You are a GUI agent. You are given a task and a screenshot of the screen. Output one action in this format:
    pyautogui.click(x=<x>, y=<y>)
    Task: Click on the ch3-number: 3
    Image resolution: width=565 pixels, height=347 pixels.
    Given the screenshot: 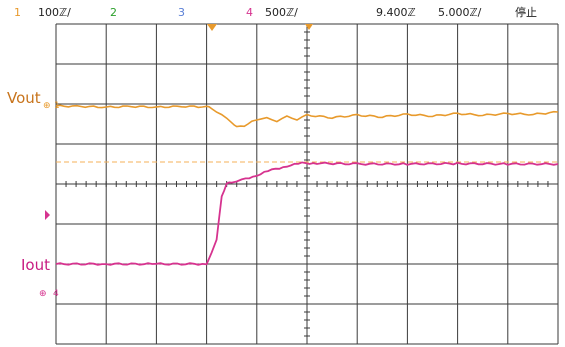 What is the action you would take?
    pyautogui.click(x=181, y=12)
    